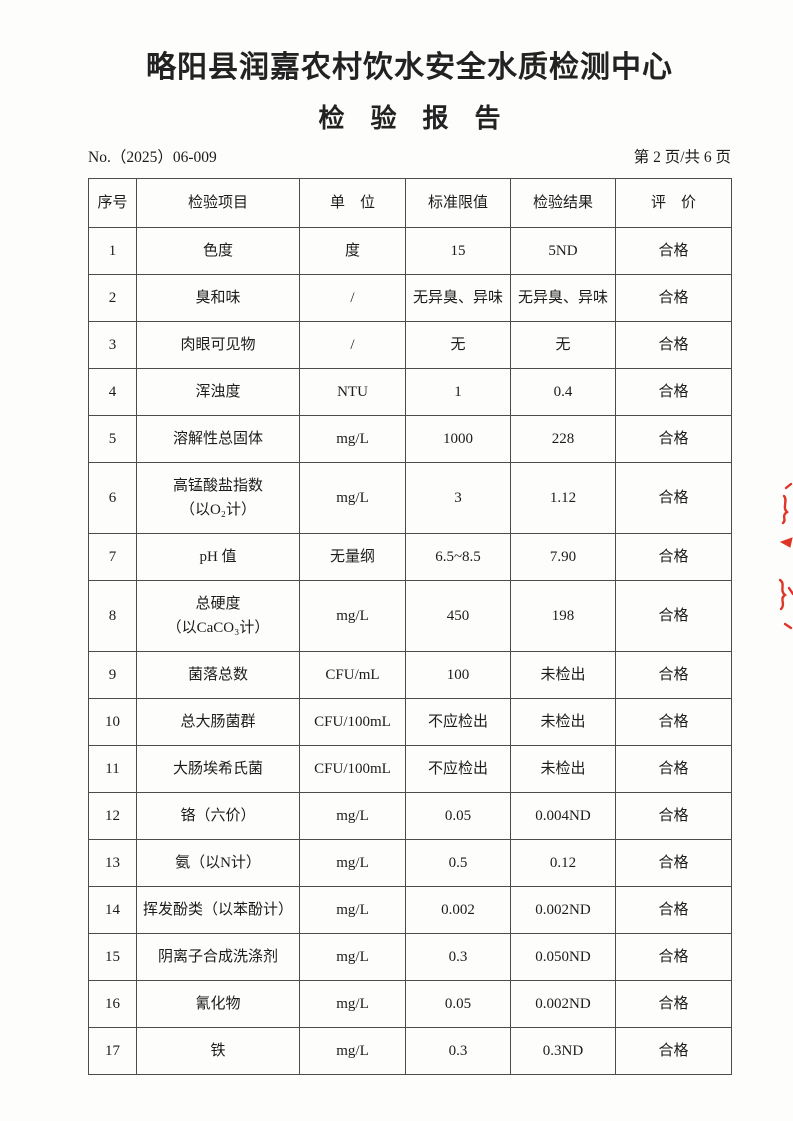 The height and width of the screenshot is (1121, 793). Describe the element at coordinates (218, 557) in the screenshot. I see `cell-test-item: pH 值` at that location.